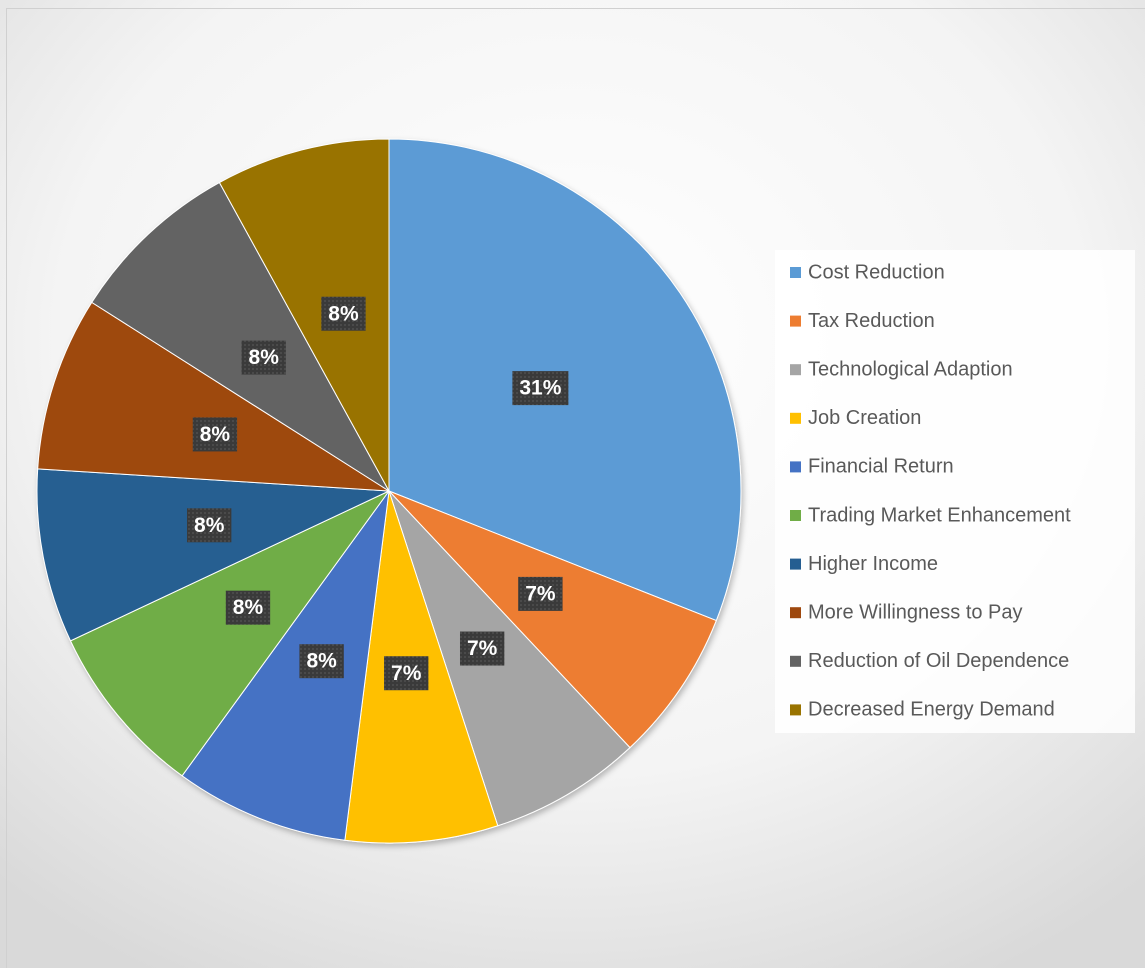 The image size is (1145, 968). Describe the element at coordinates (871, 321) in the screenshot. I see `legend-label: Tax Reduction` at that location.